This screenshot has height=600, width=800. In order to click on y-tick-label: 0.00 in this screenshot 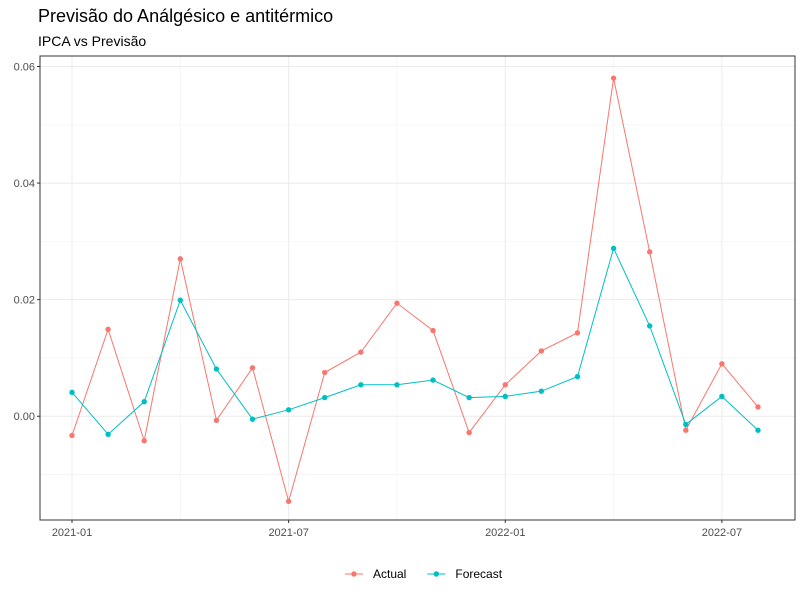, I will do `click(24, 417)`.